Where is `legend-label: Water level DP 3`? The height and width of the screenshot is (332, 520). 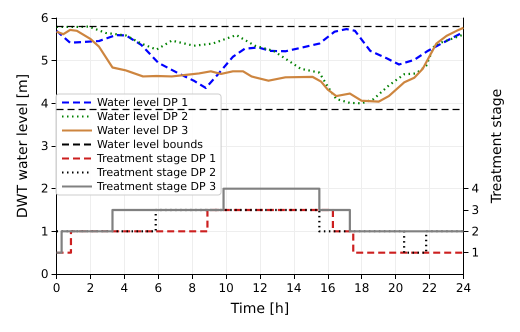
legend-label: Water level DP 3 is located at coordinates (142, 130).